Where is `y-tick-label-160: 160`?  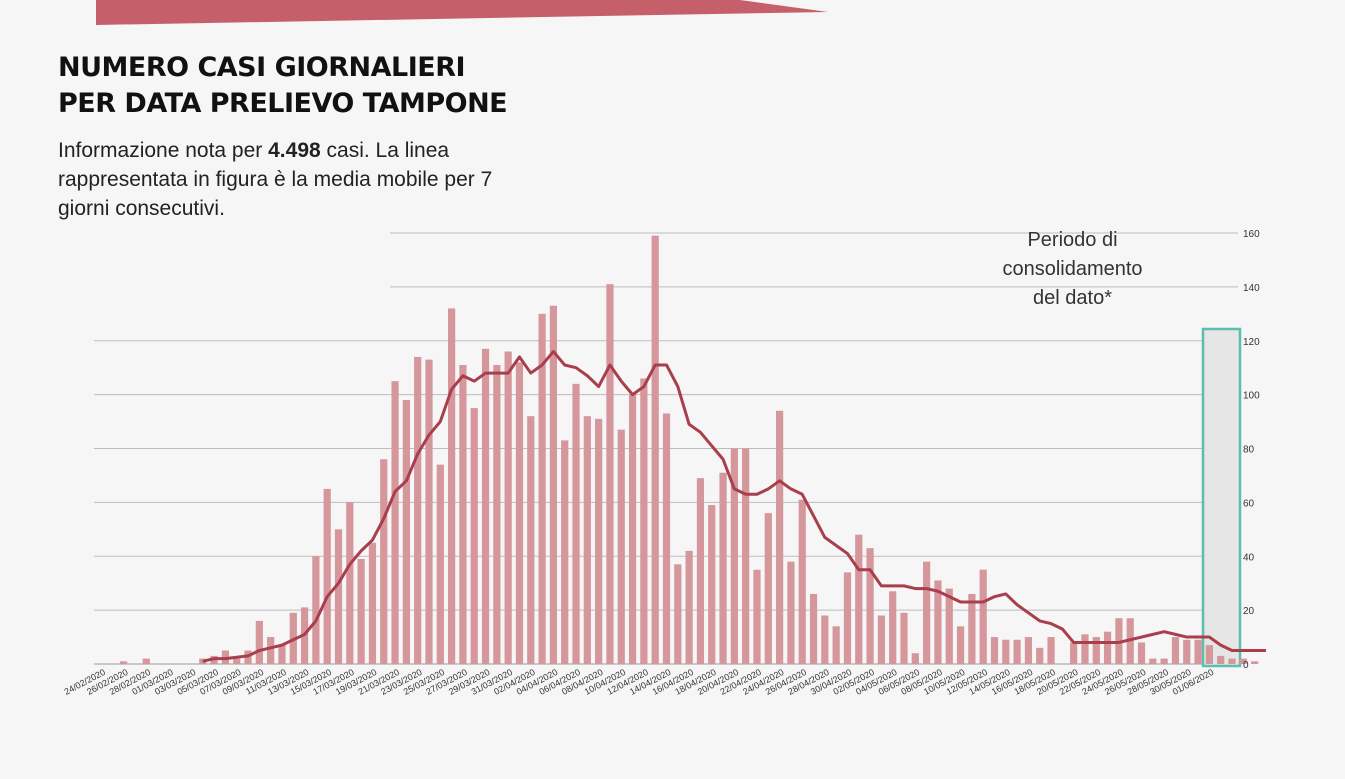
y-tick-label-160: 160 is located at coordinates (1251, 234).